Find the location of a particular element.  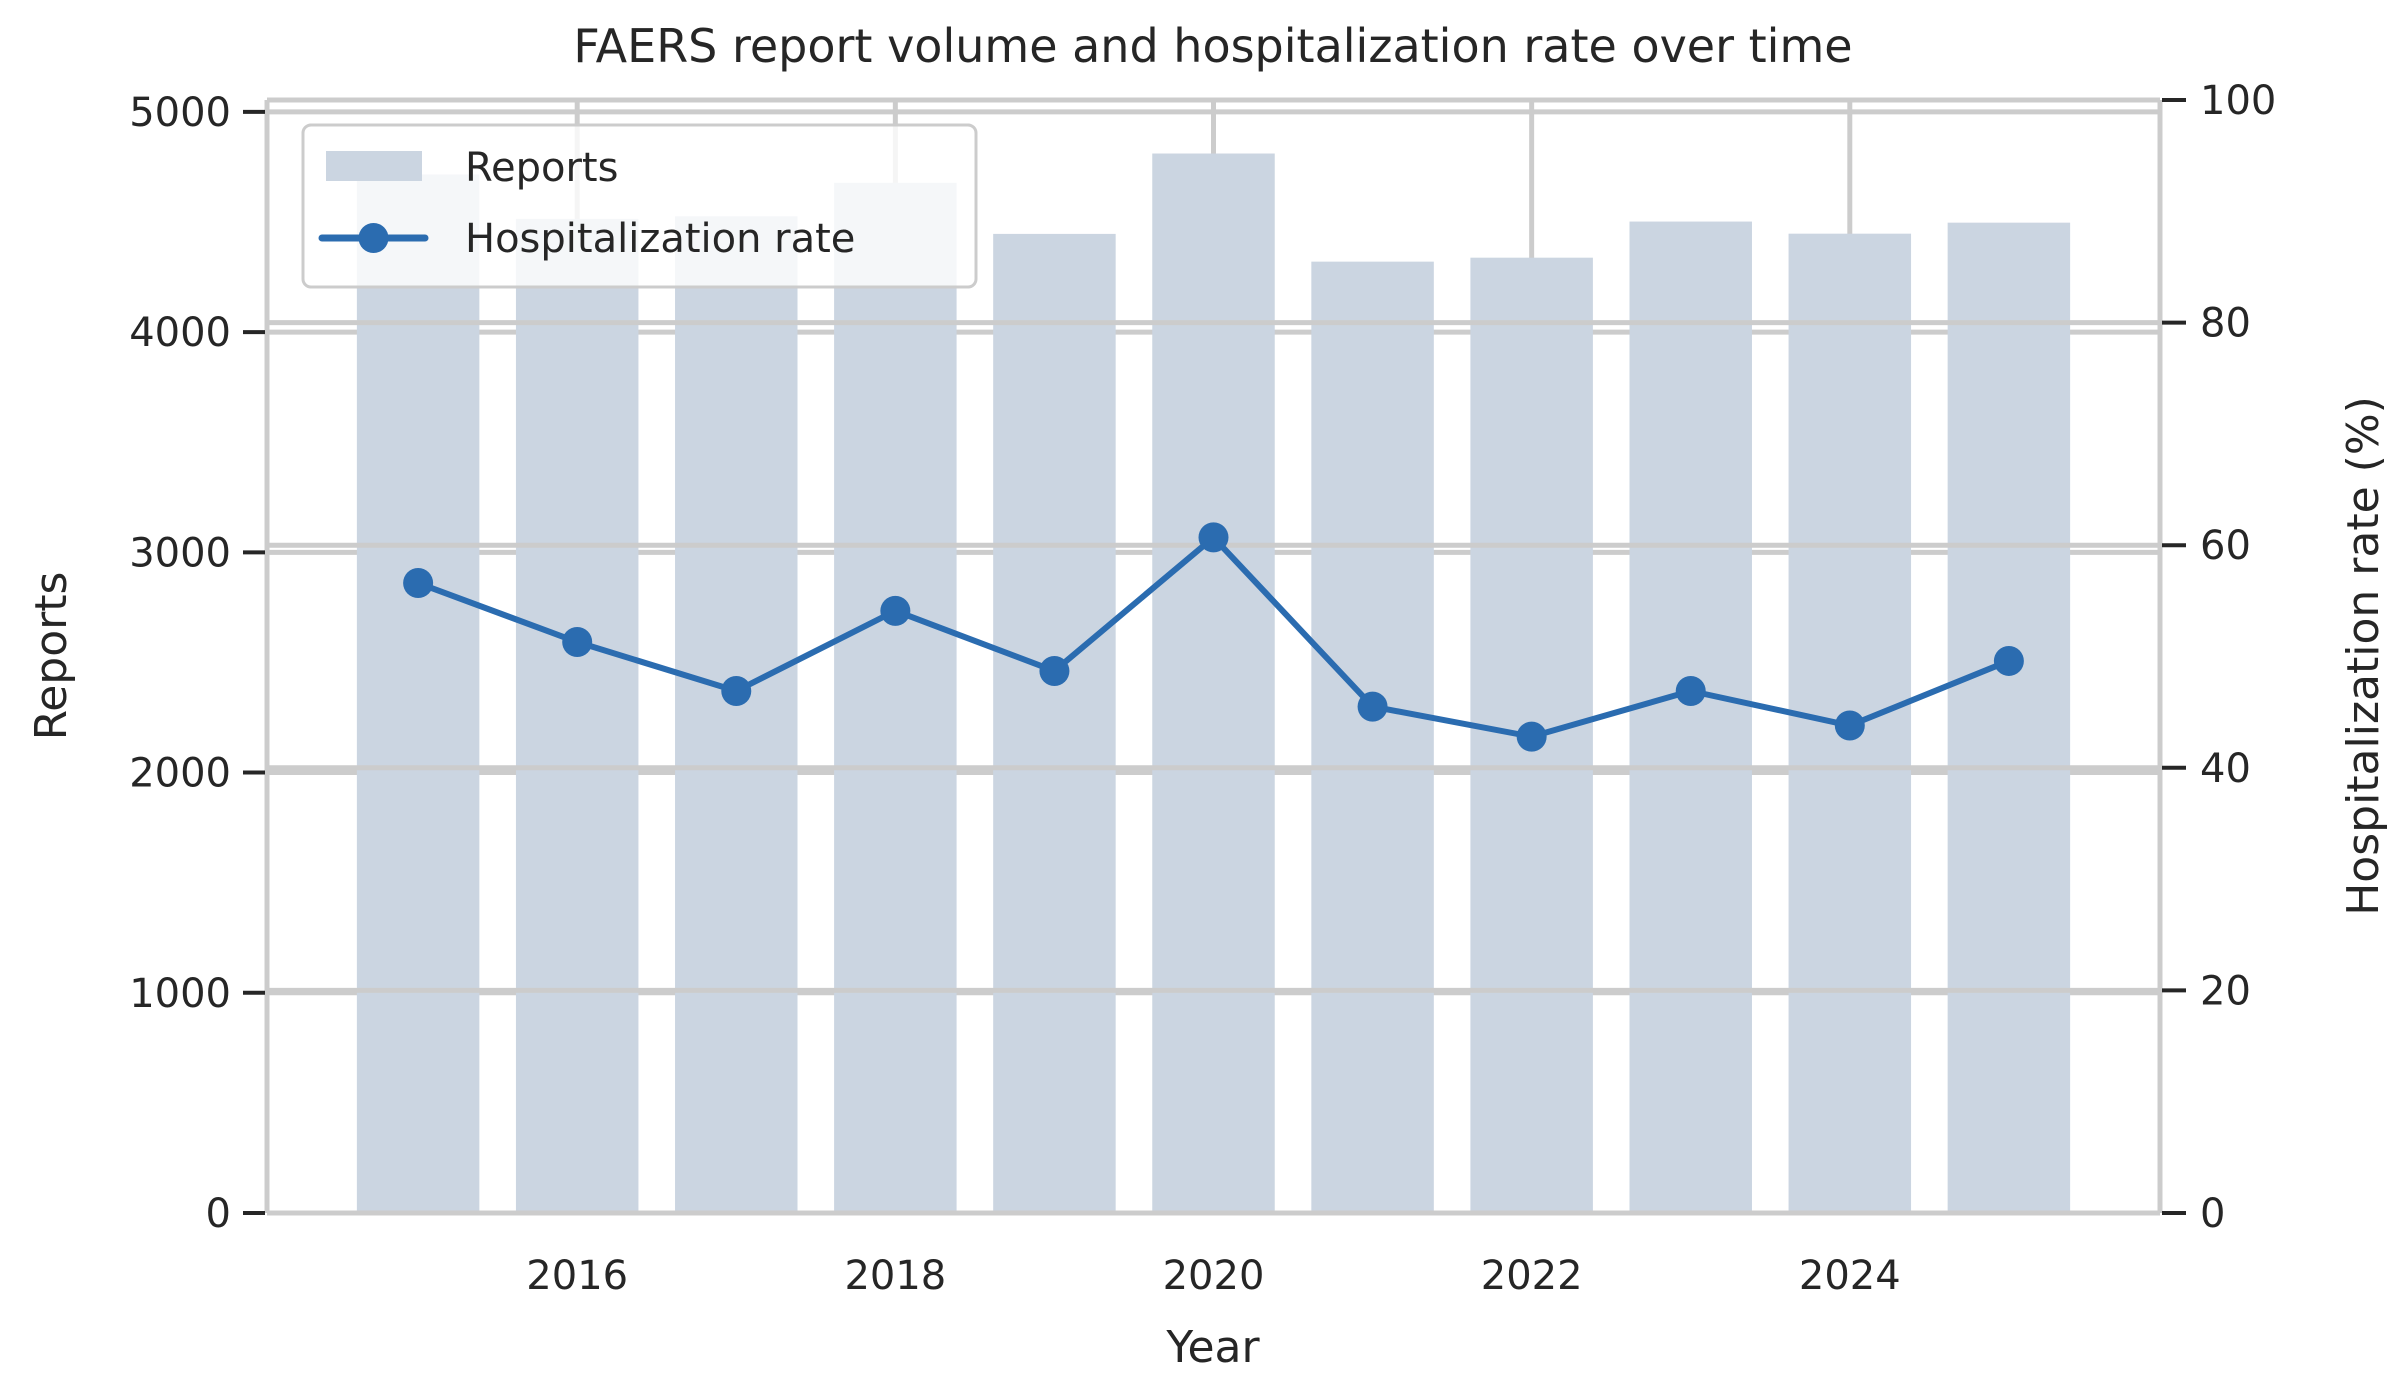

y2-tick-label: 60 is located at coordinates (2225, 546).